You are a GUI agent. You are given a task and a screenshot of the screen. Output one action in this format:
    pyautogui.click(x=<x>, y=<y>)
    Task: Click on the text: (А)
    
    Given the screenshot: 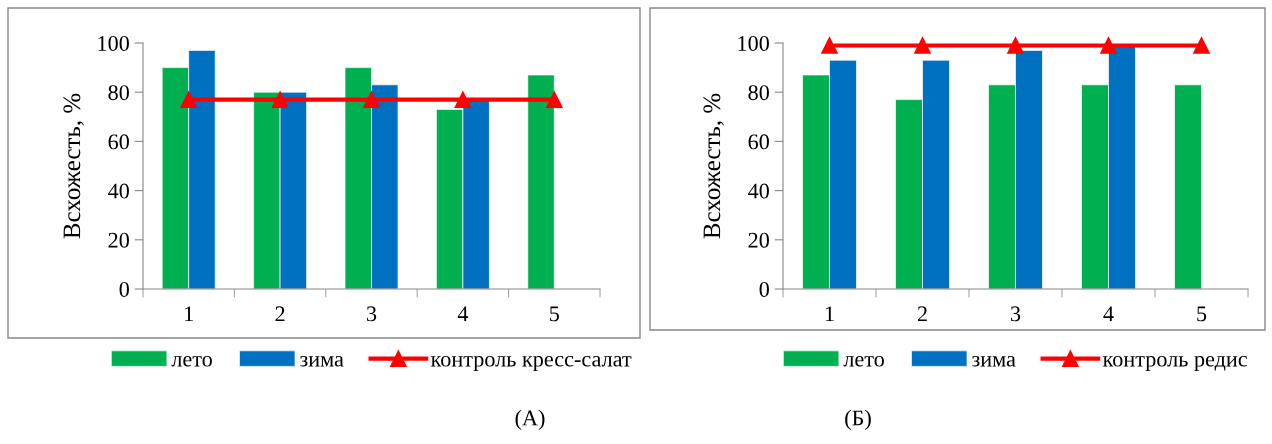 What is the action you would take?
    pyautogui.click(x=530, y=419)
    